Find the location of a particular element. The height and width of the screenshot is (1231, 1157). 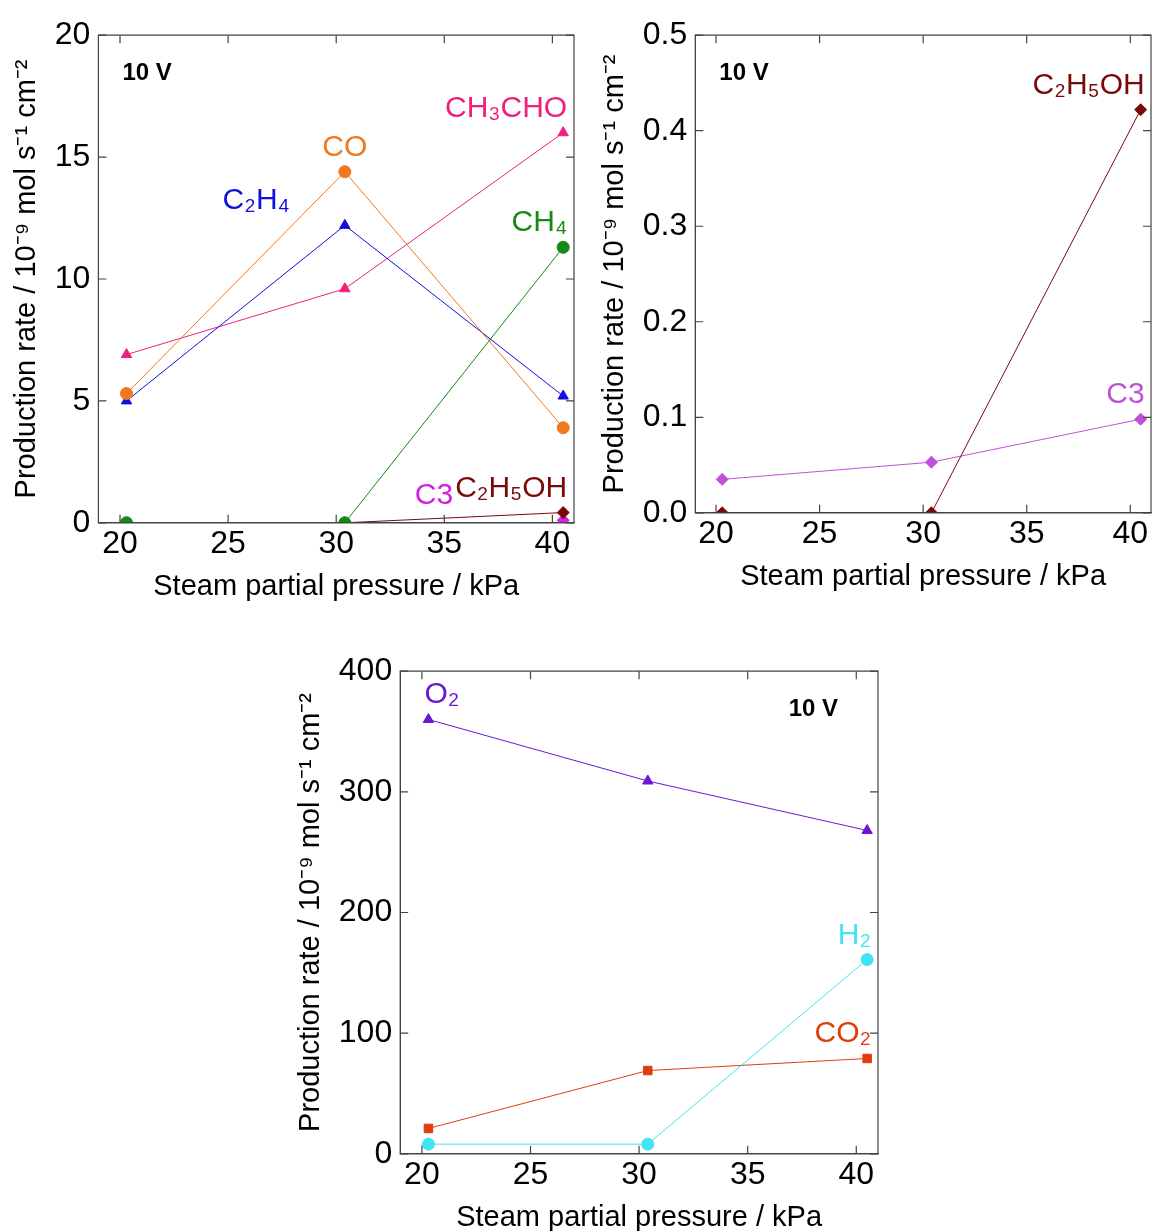

series-label: CO is located at coordinates (345, 145).